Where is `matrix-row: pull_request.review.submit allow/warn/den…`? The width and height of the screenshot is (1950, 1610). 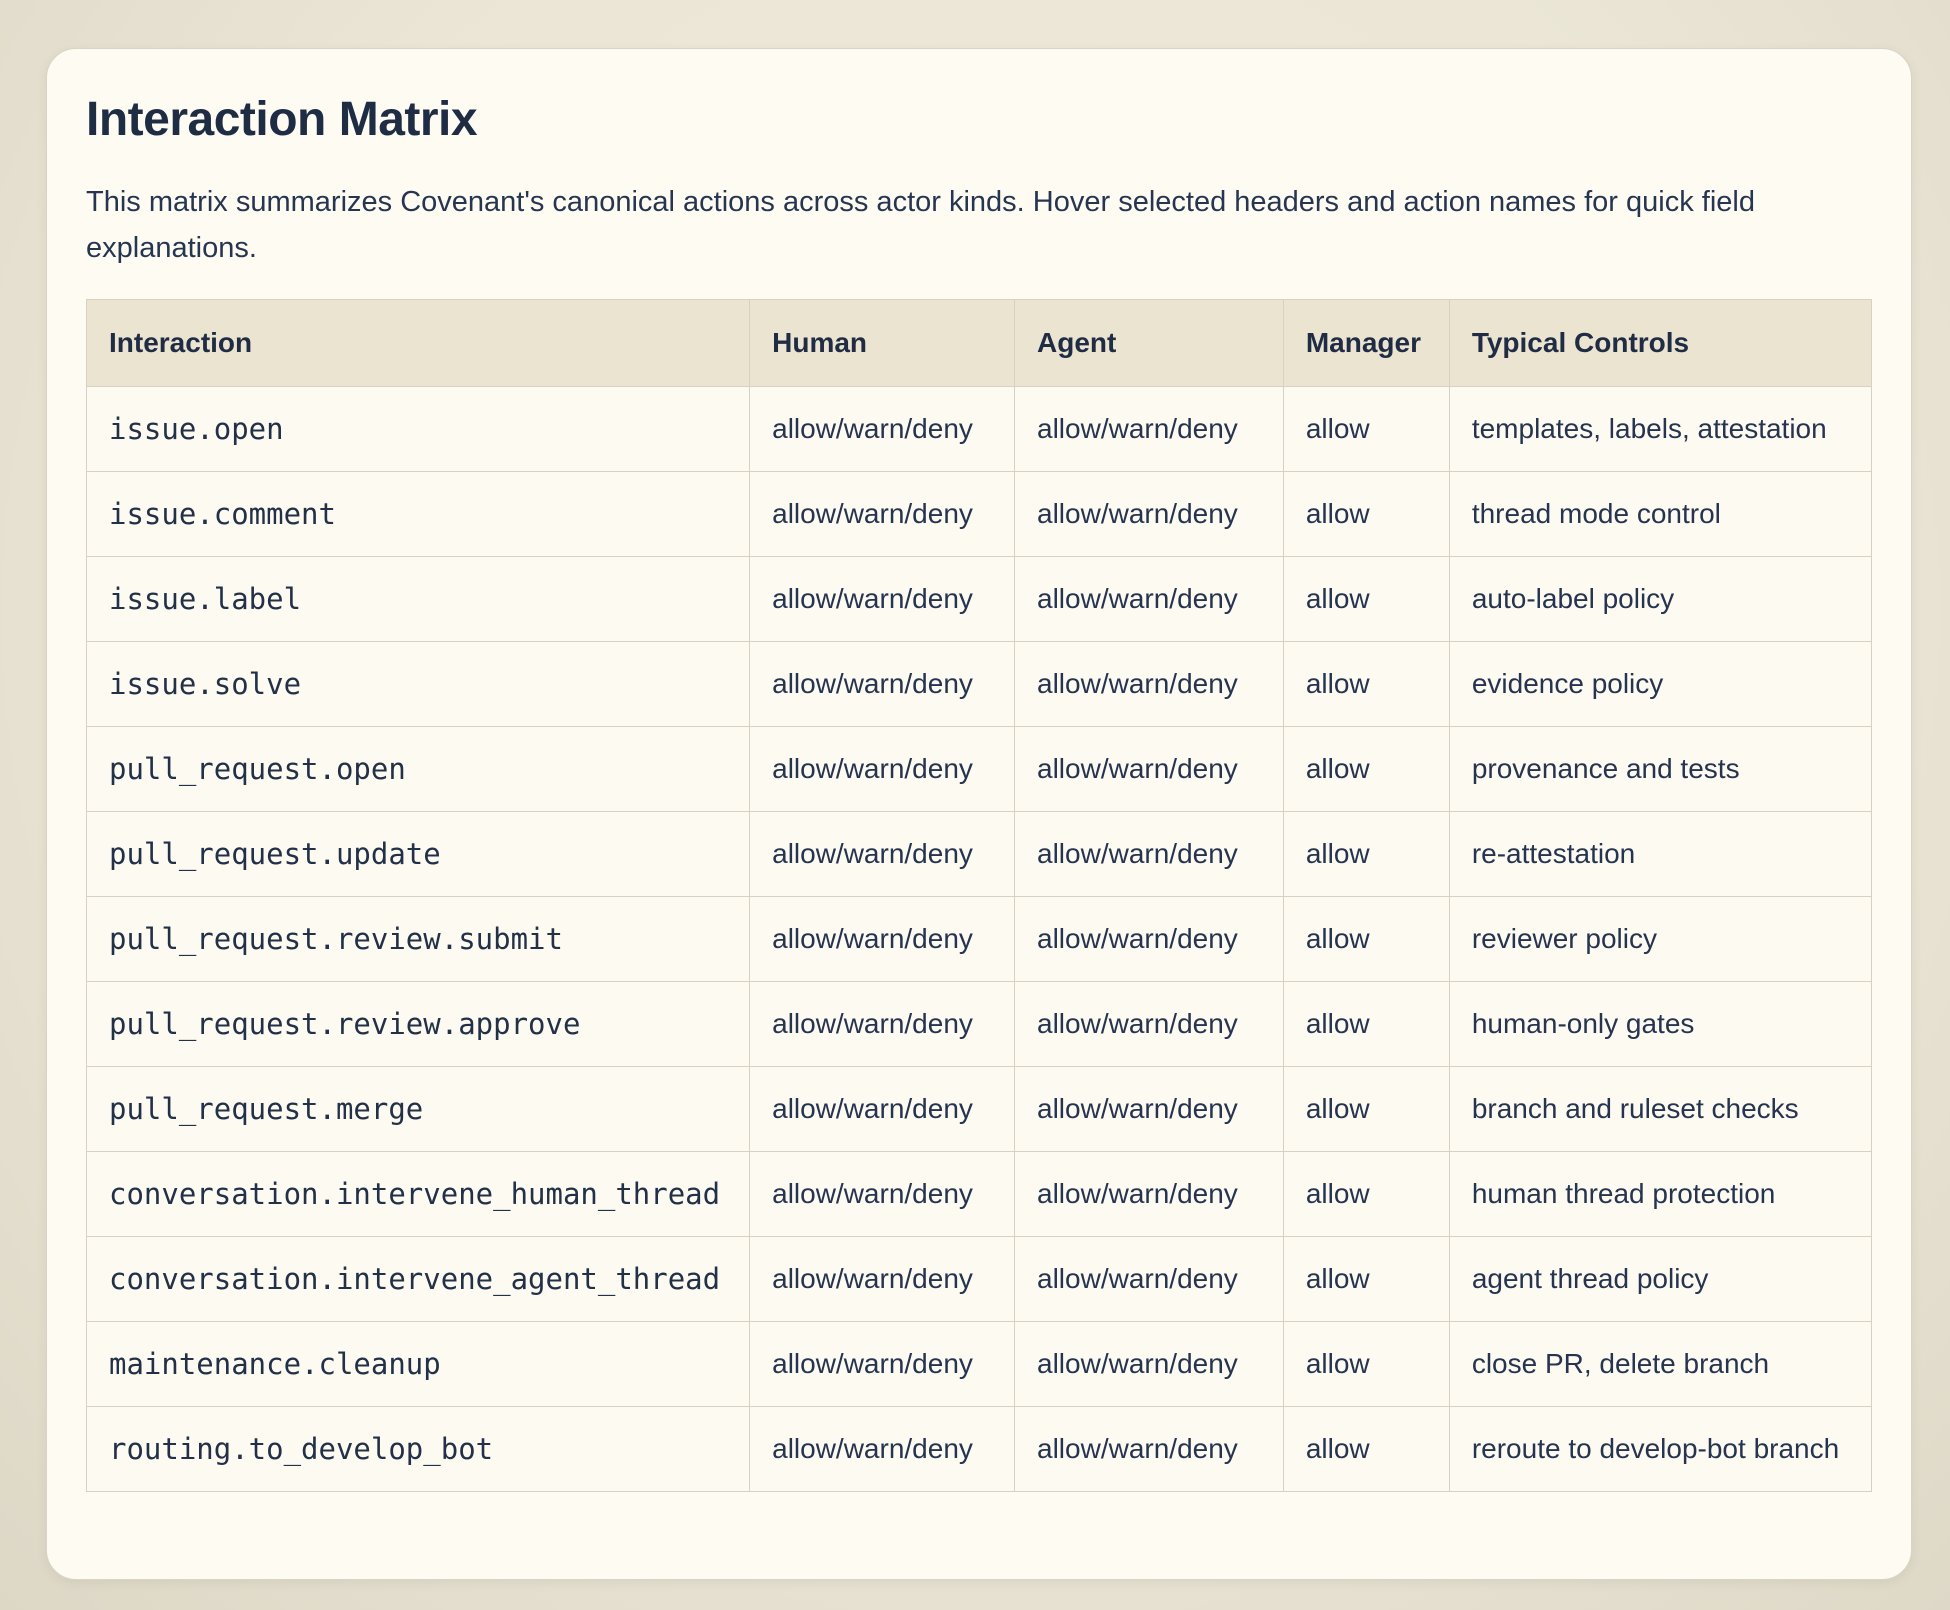 matrix-row: pull_request.review.submit allow/warn/den… is located at coordinates (979, 939).